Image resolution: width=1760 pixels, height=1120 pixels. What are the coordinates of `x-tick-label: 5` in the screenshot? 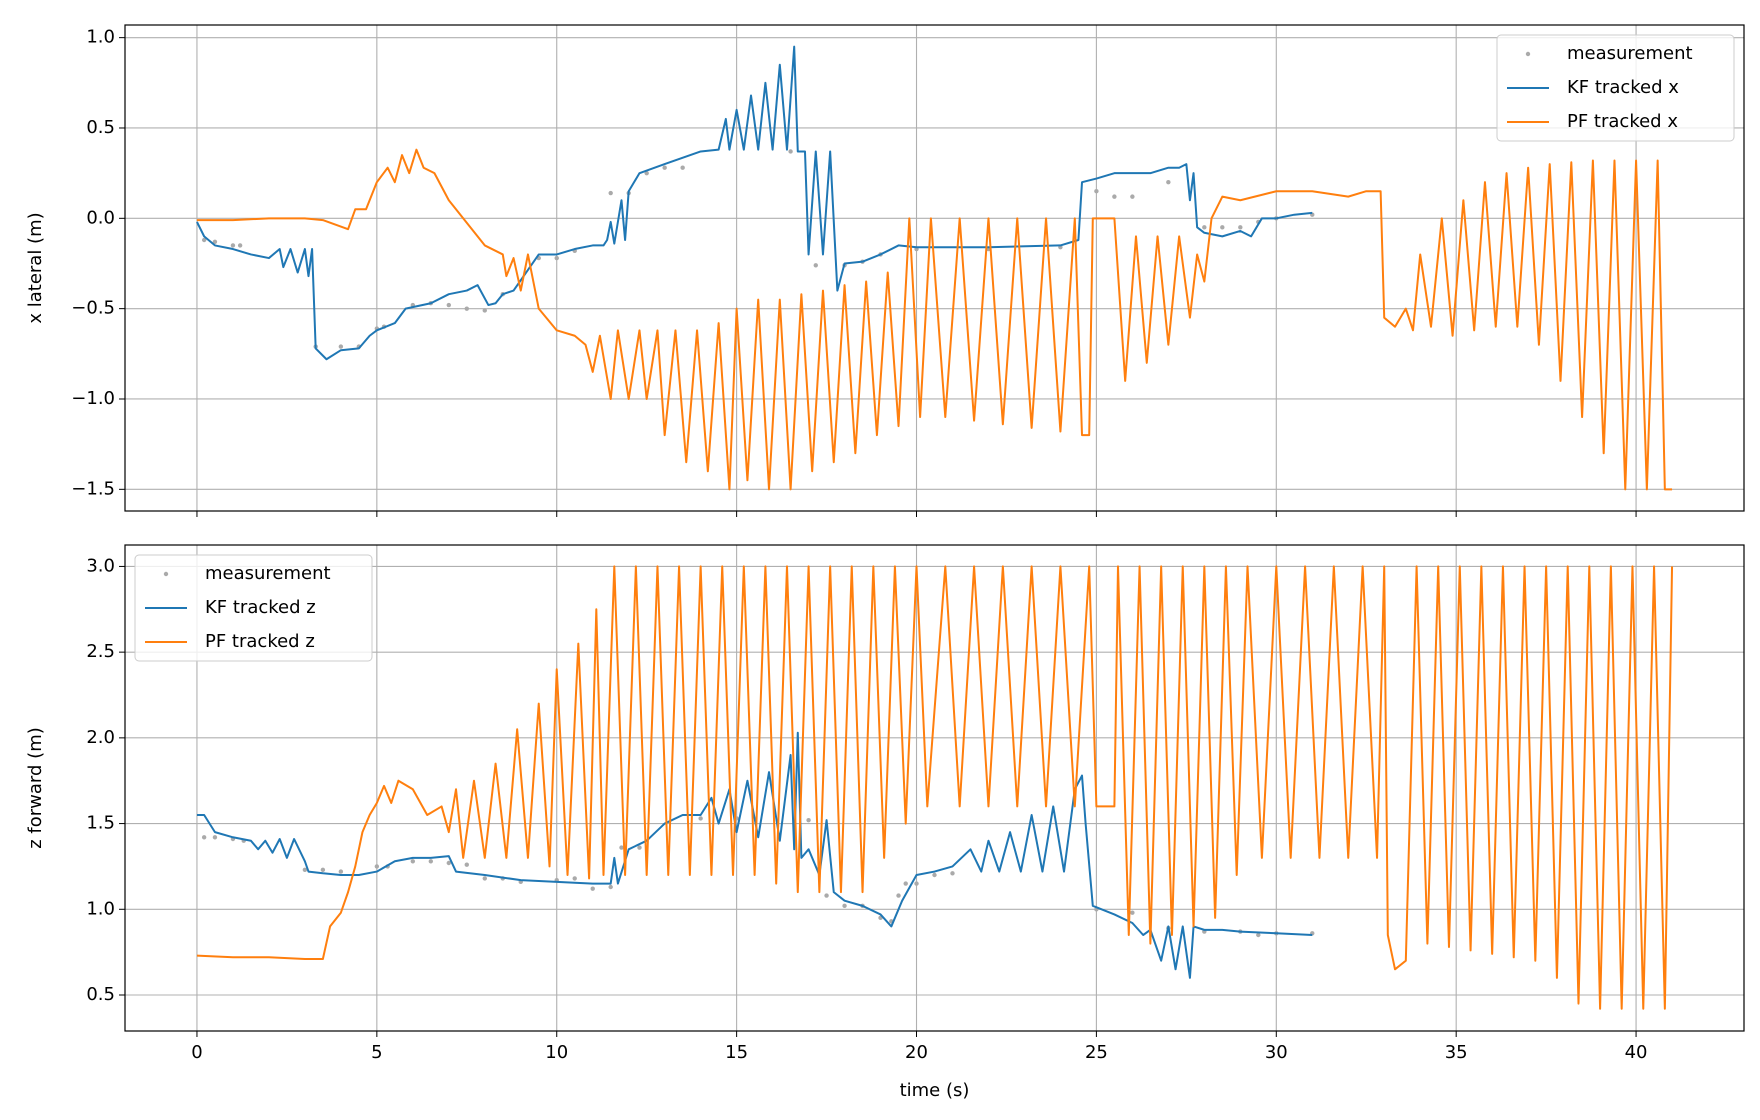 It's located at (376, 1052).